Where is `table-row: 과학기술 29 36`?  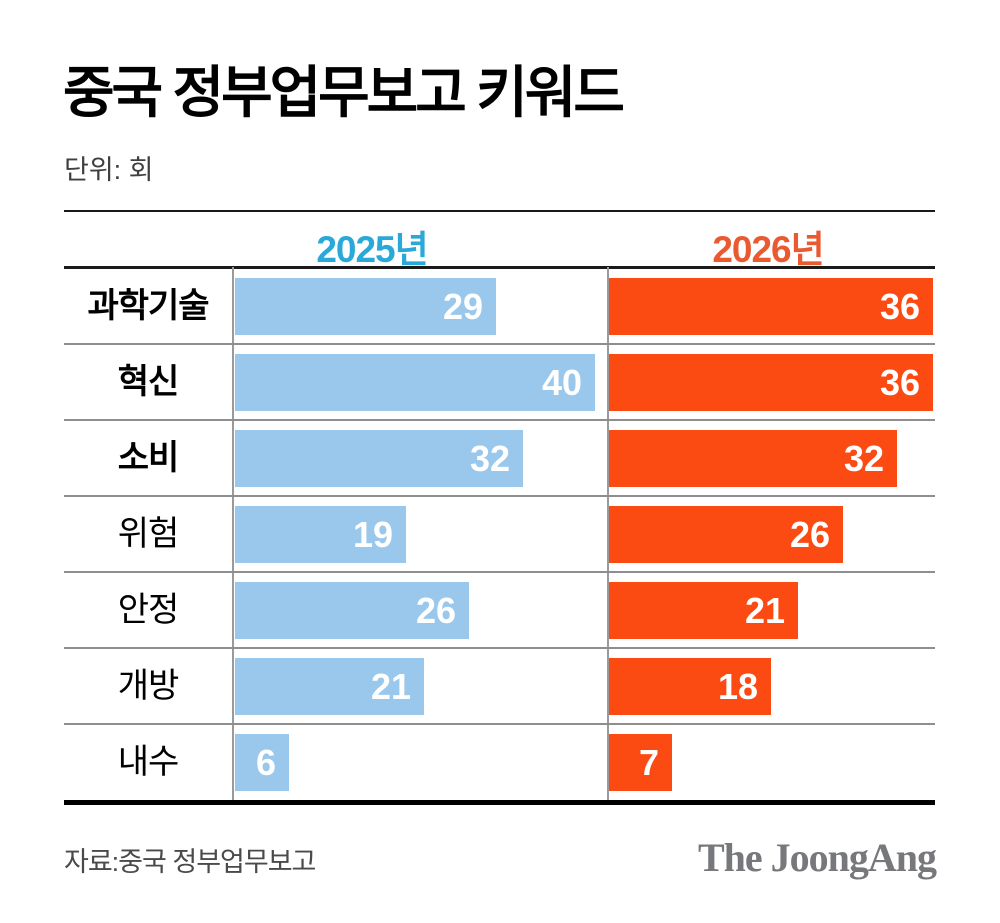
table-row: 과학기술 29 36 is located at coordinates (499, 307).